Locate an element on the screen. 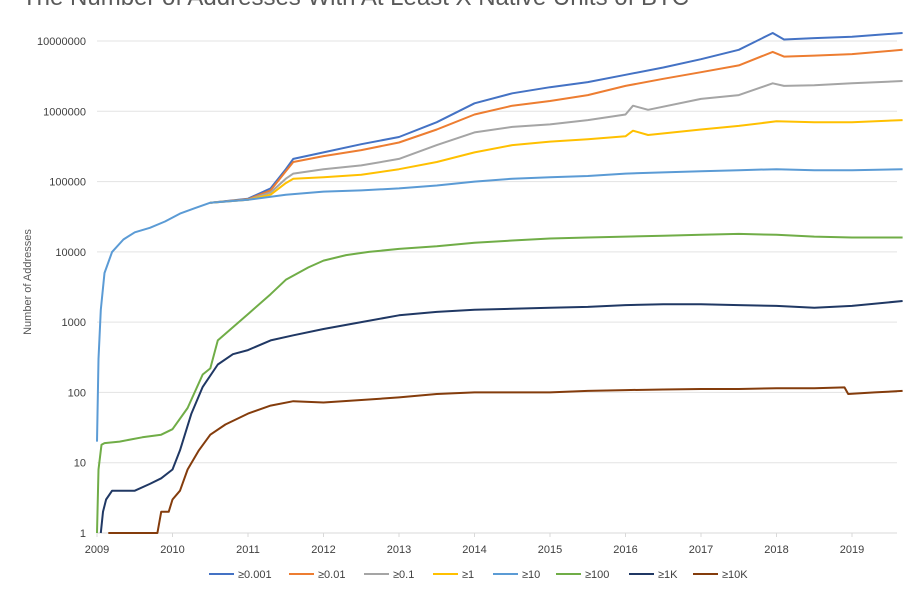 The width and height of the screenshot is (910, 600). legend-label-7: ≥10K is located at coordinates (735, 575).